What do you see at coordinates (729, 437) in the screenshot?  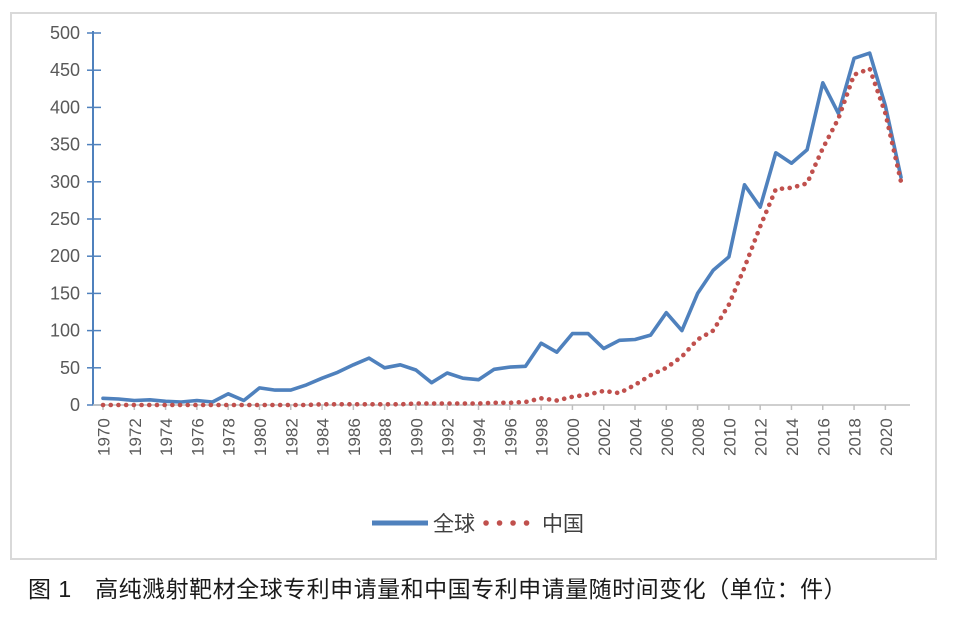 I see `x-axis-tick-label: 2010` at bounding box center [729, 437].